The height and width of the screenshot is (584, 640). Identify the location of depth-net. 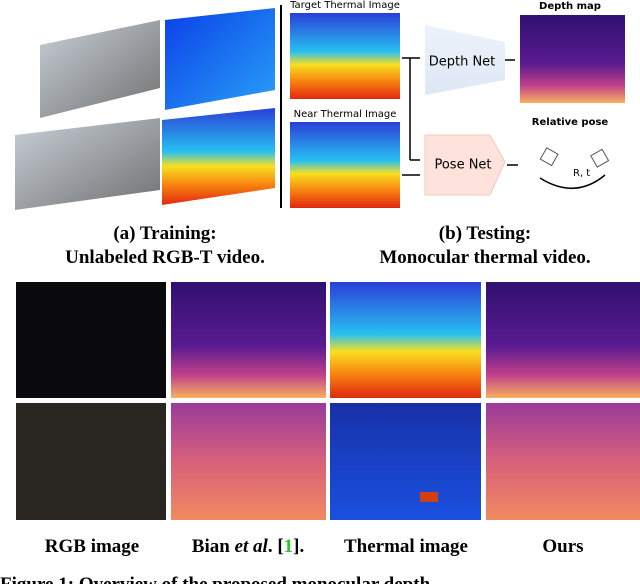
(465, 60).